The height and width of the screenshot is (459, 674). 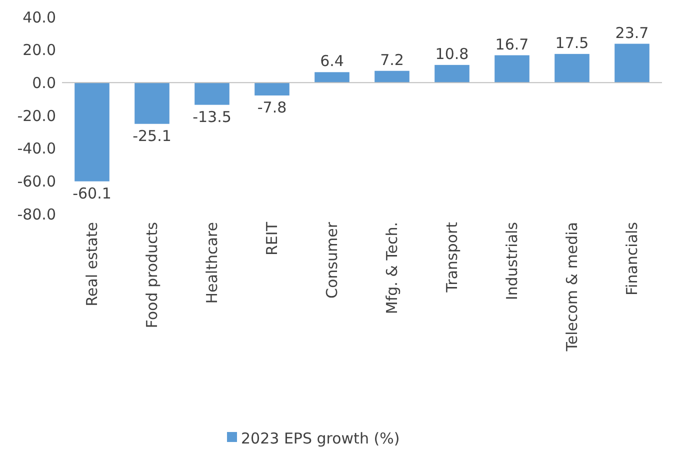 I want to click on x-tick-label: Financials, so click(x=632, y=259).